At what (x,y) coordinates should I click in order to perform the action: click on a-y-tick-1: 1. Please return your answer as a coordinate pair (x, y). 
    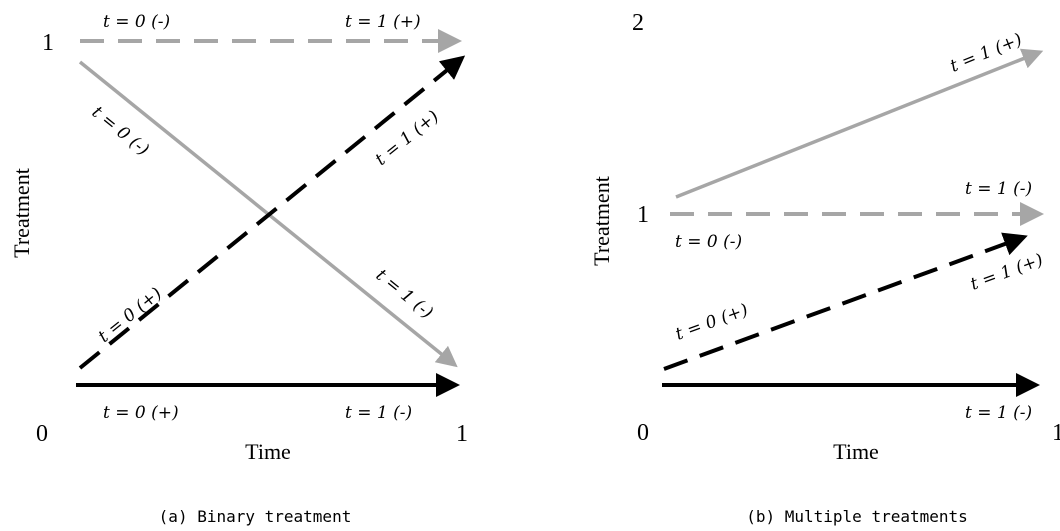
    Looking at the image, I should click on (48, 43).